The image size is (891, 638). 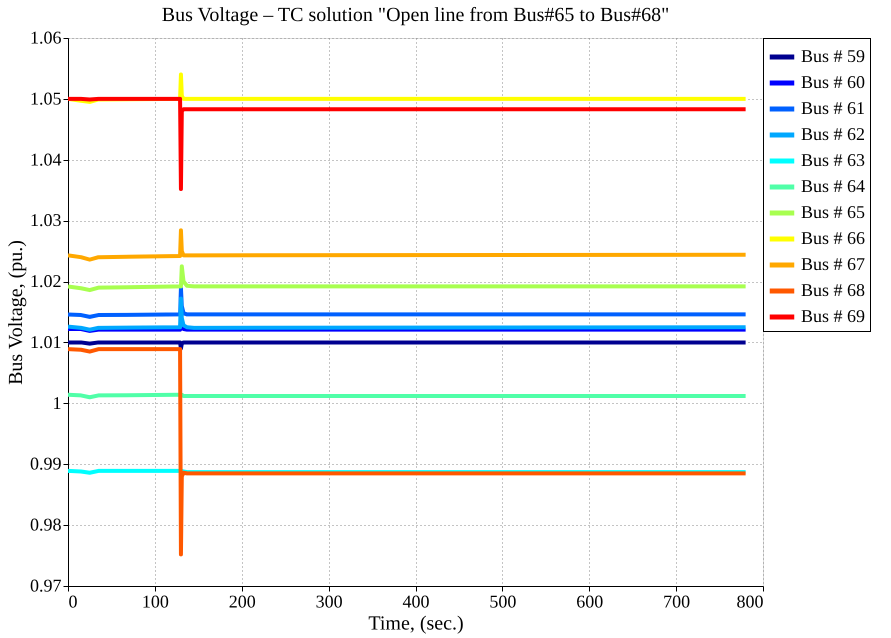 What do you see at coordinates (46, 159) in the screenshot?
I see `y-tick-label: 1.04` at bounding box center [46, 159].